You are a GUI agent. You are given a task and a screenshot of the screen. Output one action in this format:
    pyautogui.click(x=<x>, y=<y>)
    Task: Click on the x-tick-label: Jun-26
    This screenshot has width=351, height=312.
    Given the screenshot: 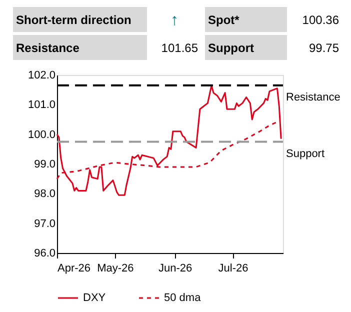 What is the action you would take?
    pyautogui.click(x=175, y=268)
    